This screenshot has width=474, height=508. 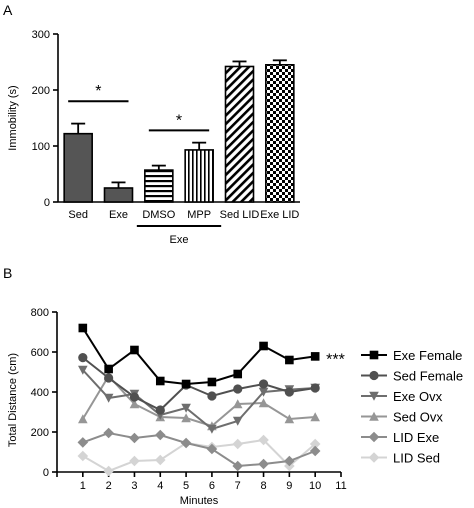 What do you see at coordinates (78, 215) in the screenshot?
I see `category-label: Sed` at bounding box center [78, 215].